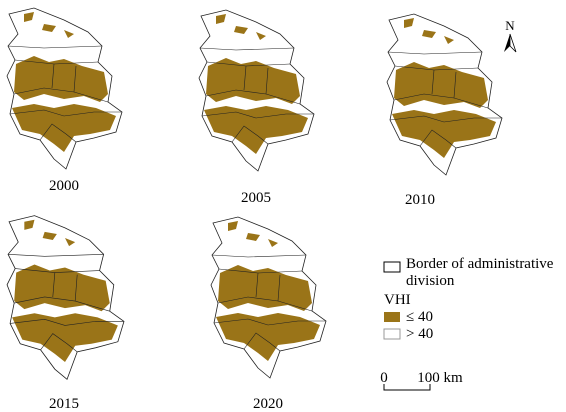 This screenshot has width=566, height=412. What do you see at coordinates (444, 94) in the screenshot?
I see `map-2010` at bounding box center [444, 94].